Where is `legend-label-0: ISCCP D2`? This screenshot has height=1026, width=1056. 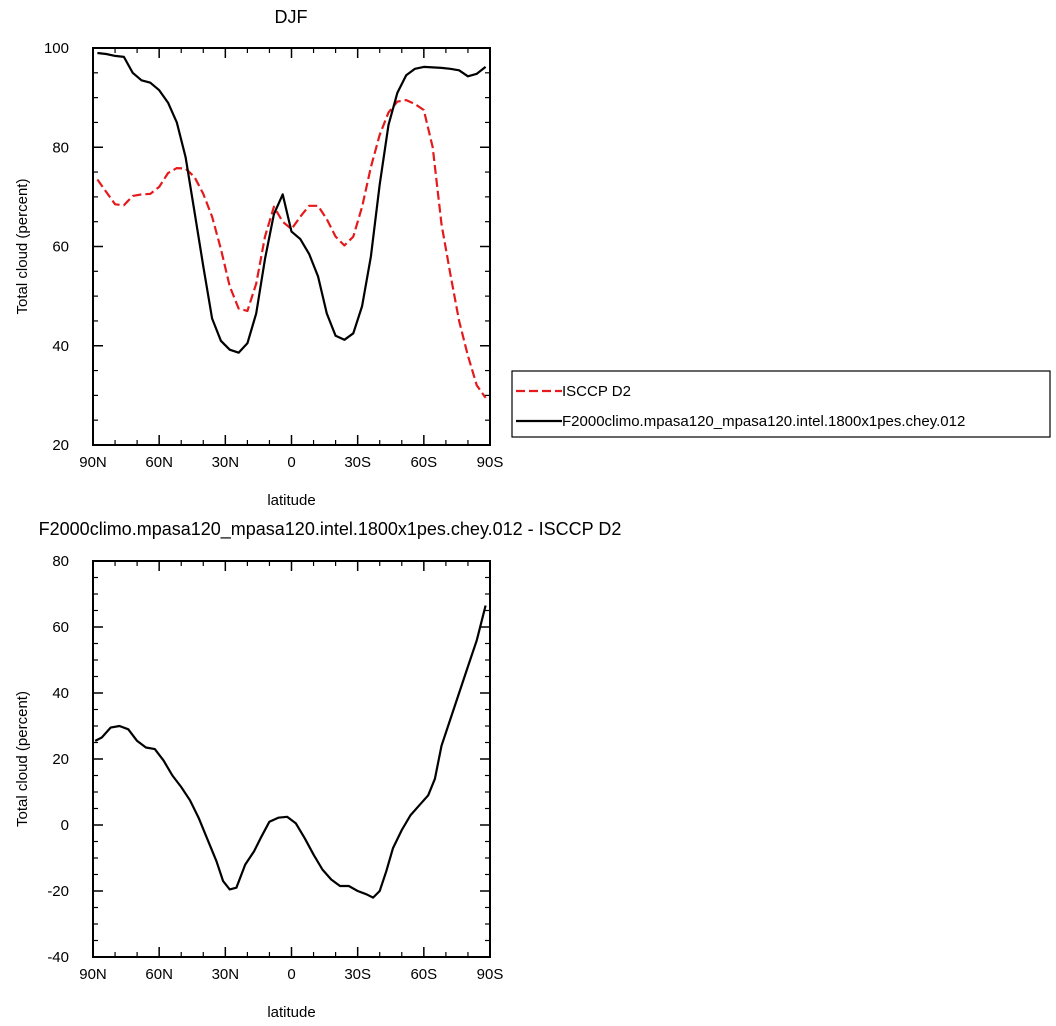
legend-label-0: ISCCP D2 is located at coordinates (596, 391).